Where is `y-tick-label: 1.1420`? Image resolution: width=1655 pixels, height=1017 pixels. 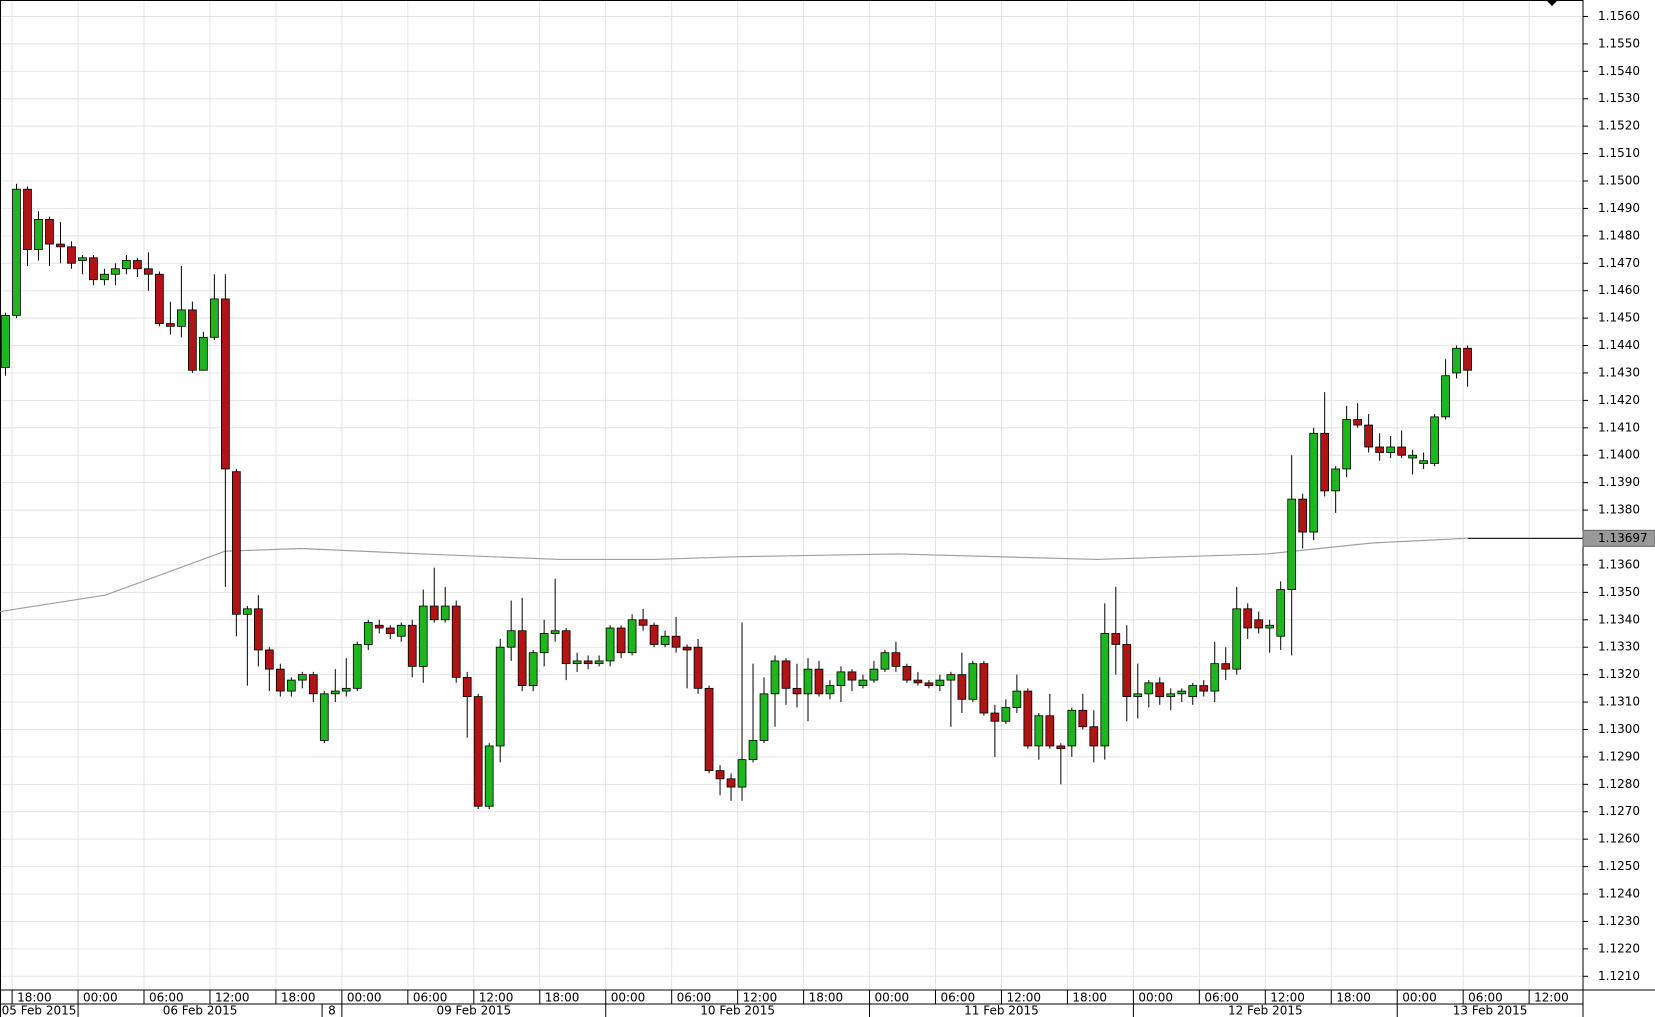 y-tick-label: 1.1420 is located at coordinates (1619, 400).